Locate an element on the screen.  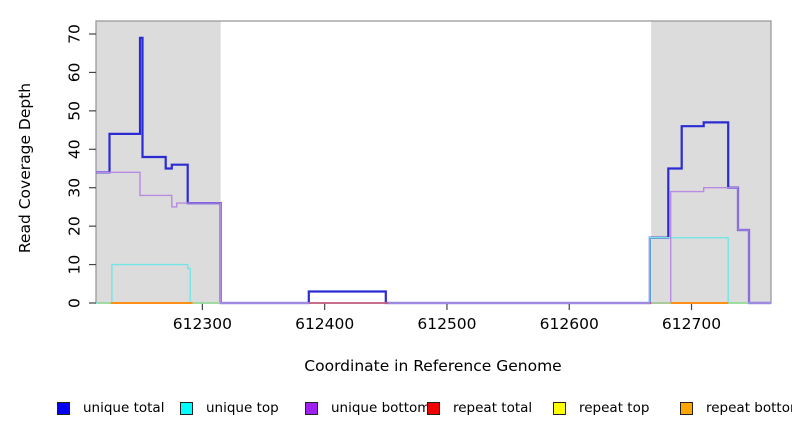
x-tick-label: 612500 is located at coordinates (446, 324).